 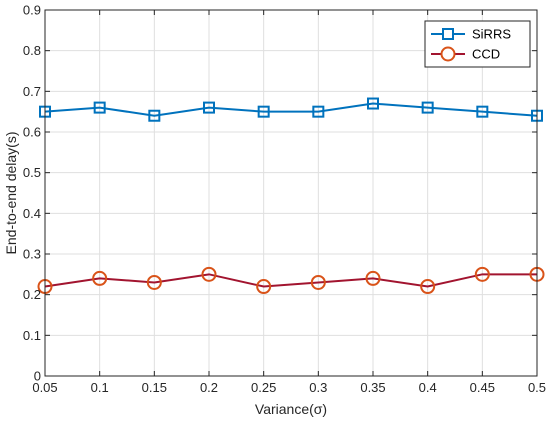 What do you see at coordinates (11, 193) in the screenshot?
I see `y-axis-label: End-to-end delay(s)` at bounding box center [11, 193].